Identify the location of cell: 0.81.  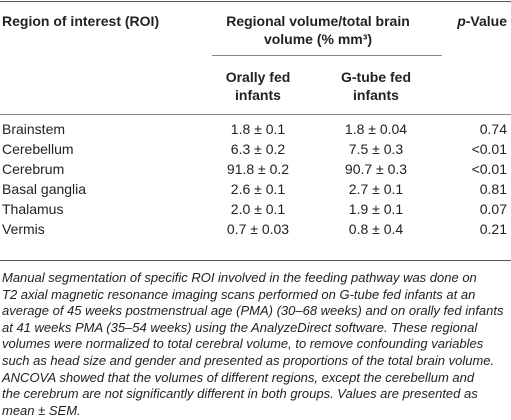
(493, 189).